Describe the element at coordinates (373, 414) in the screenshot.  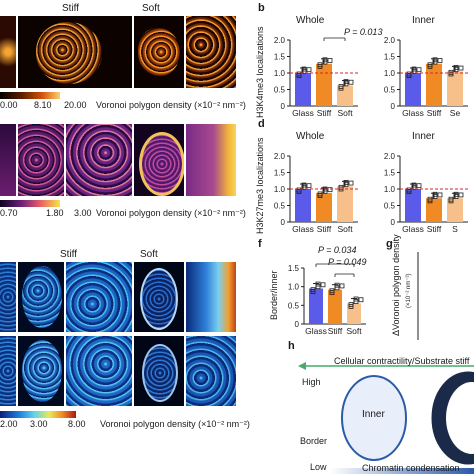
I see `label-inner: Inner` at that location.